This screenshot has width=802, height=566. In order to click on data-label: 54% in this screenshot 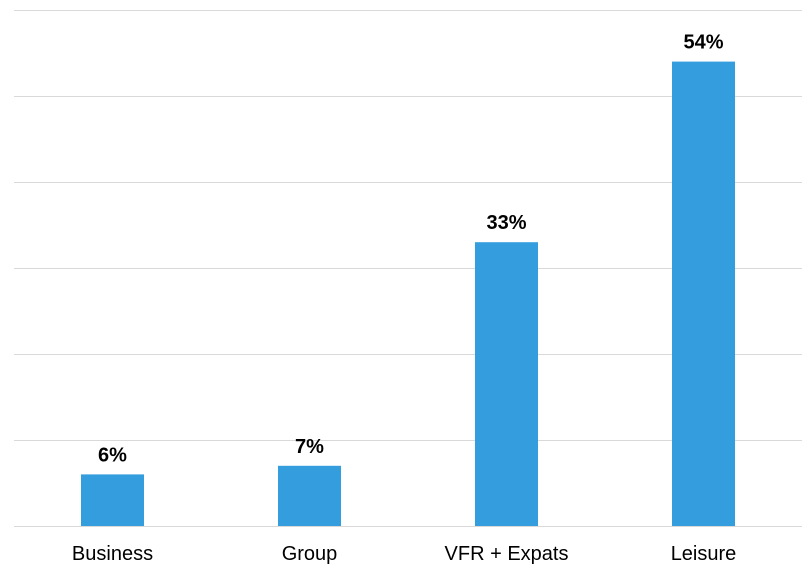, I will do `click(703, 43)`.